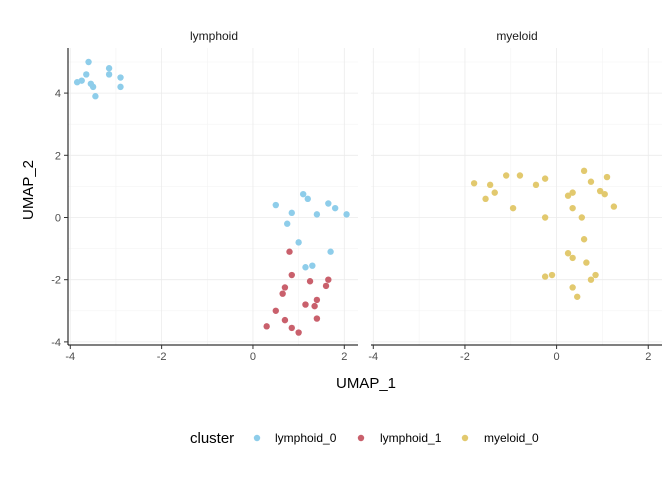  What do you see at coordinates (56, 281) in the screenshot?
I see `y-tick-label: -2` at bounding box center [56, 281].